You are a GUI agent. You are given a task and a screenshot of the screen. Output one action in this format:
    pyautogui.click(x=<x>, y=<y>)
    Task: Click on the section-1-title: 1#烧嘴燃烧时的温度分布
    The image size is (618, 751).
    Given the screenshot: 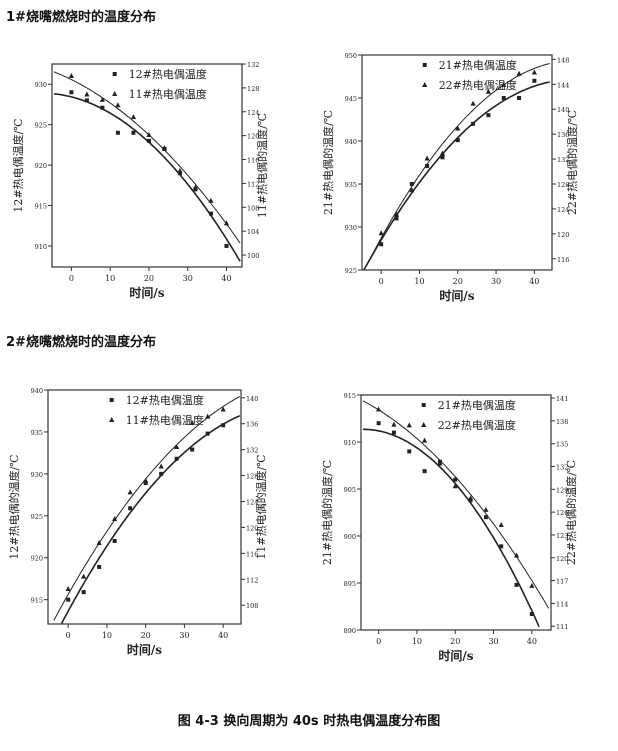 What is the action you would take?
    pyautogui.click(x=81, y=17)
    